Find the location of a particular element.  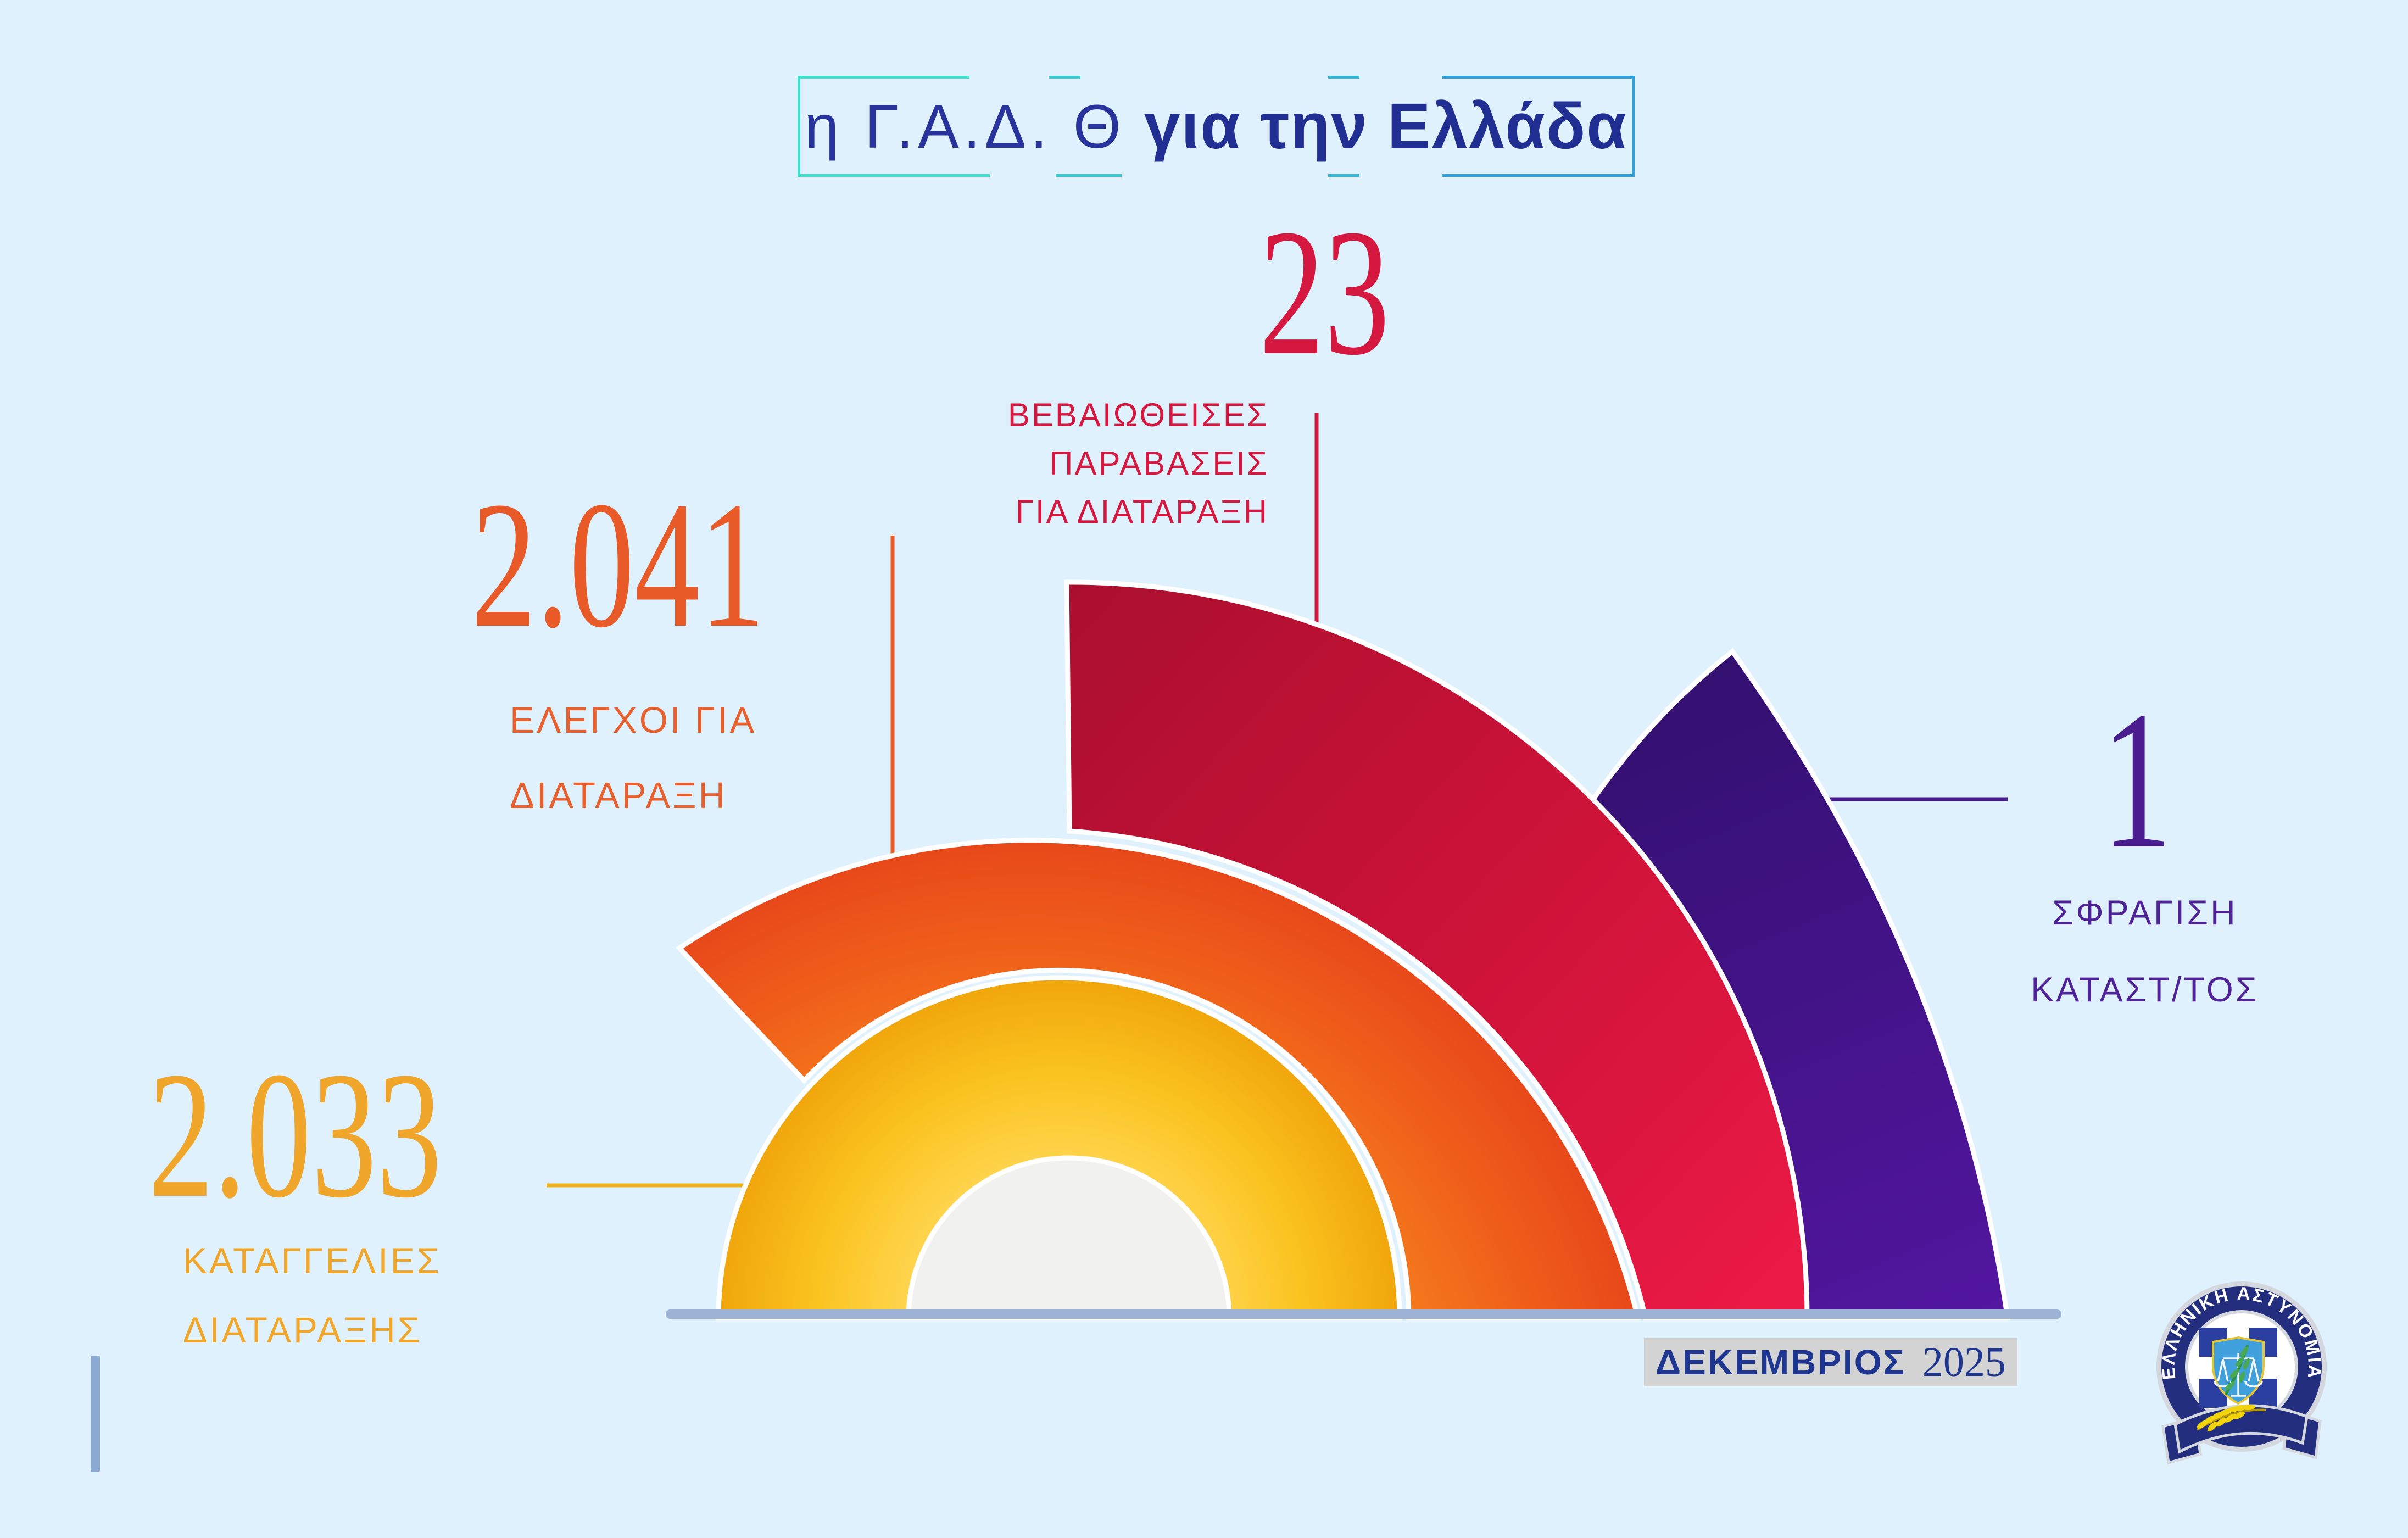

page-title-prefix: η Γ.Α.Δ. Θ is located at coordinates (965, 126).